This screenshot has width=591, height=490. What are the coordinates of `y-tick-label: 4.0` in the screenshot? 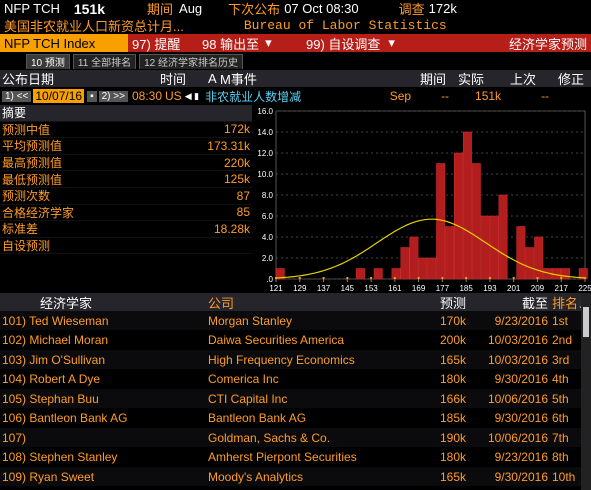 It's located at (268, 237).